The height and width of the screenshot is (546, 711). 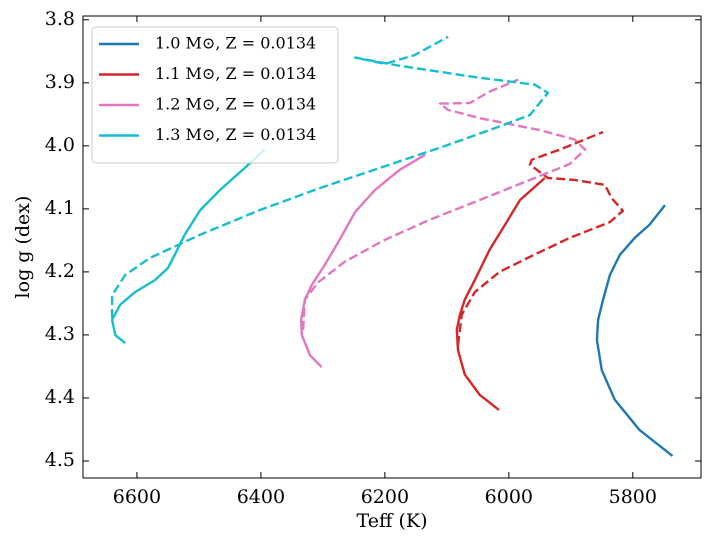 What do you see at coordinates (235, 134) in the screenshot?
I see `legend-label: 1.3 M⊙, Z = 0.0134` at bounding box center [235, 134].